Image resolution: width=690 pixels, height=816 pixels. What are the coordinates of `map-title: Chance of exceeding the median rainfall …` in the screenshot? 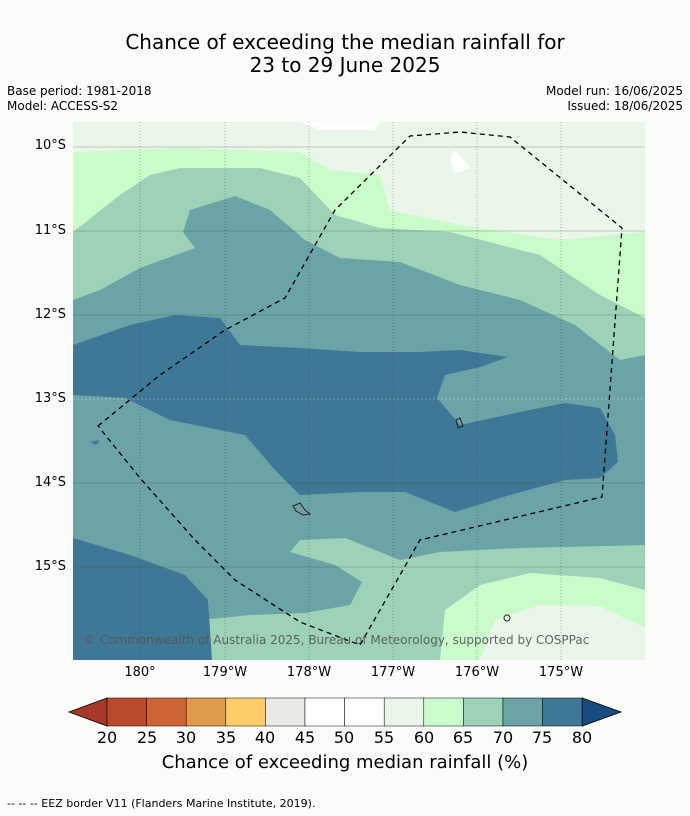 It's located at (345, 54).